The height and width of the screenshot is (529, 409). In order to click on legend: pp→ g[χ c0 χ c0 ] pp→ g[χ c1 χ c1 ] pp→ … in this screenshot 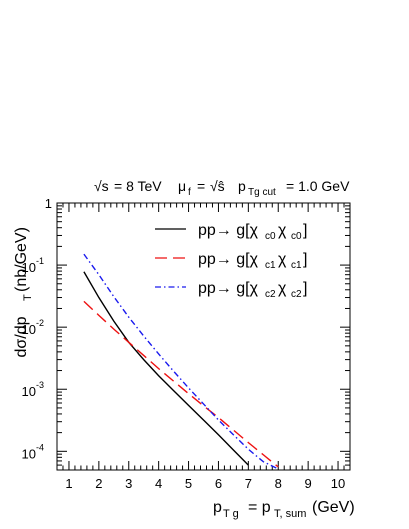, I will do `click(231, 261)`.